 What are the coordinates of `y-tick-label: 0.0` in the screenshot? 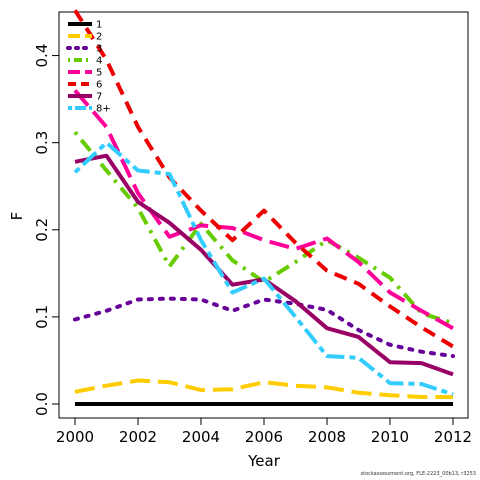 It's located at (42, 404).